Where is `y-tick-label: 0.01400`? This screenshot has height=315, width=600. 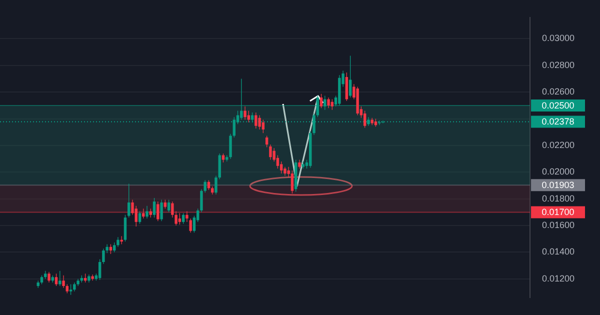 y-tick-label: 0.01400 is located at coordinates (558, 251).